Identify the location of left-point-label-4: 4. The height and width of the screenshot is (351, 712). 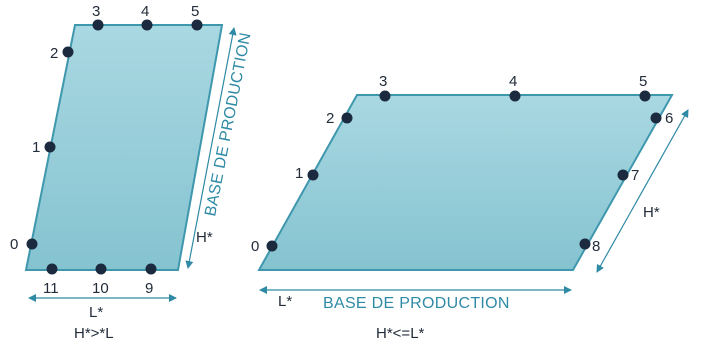
(145, 11).